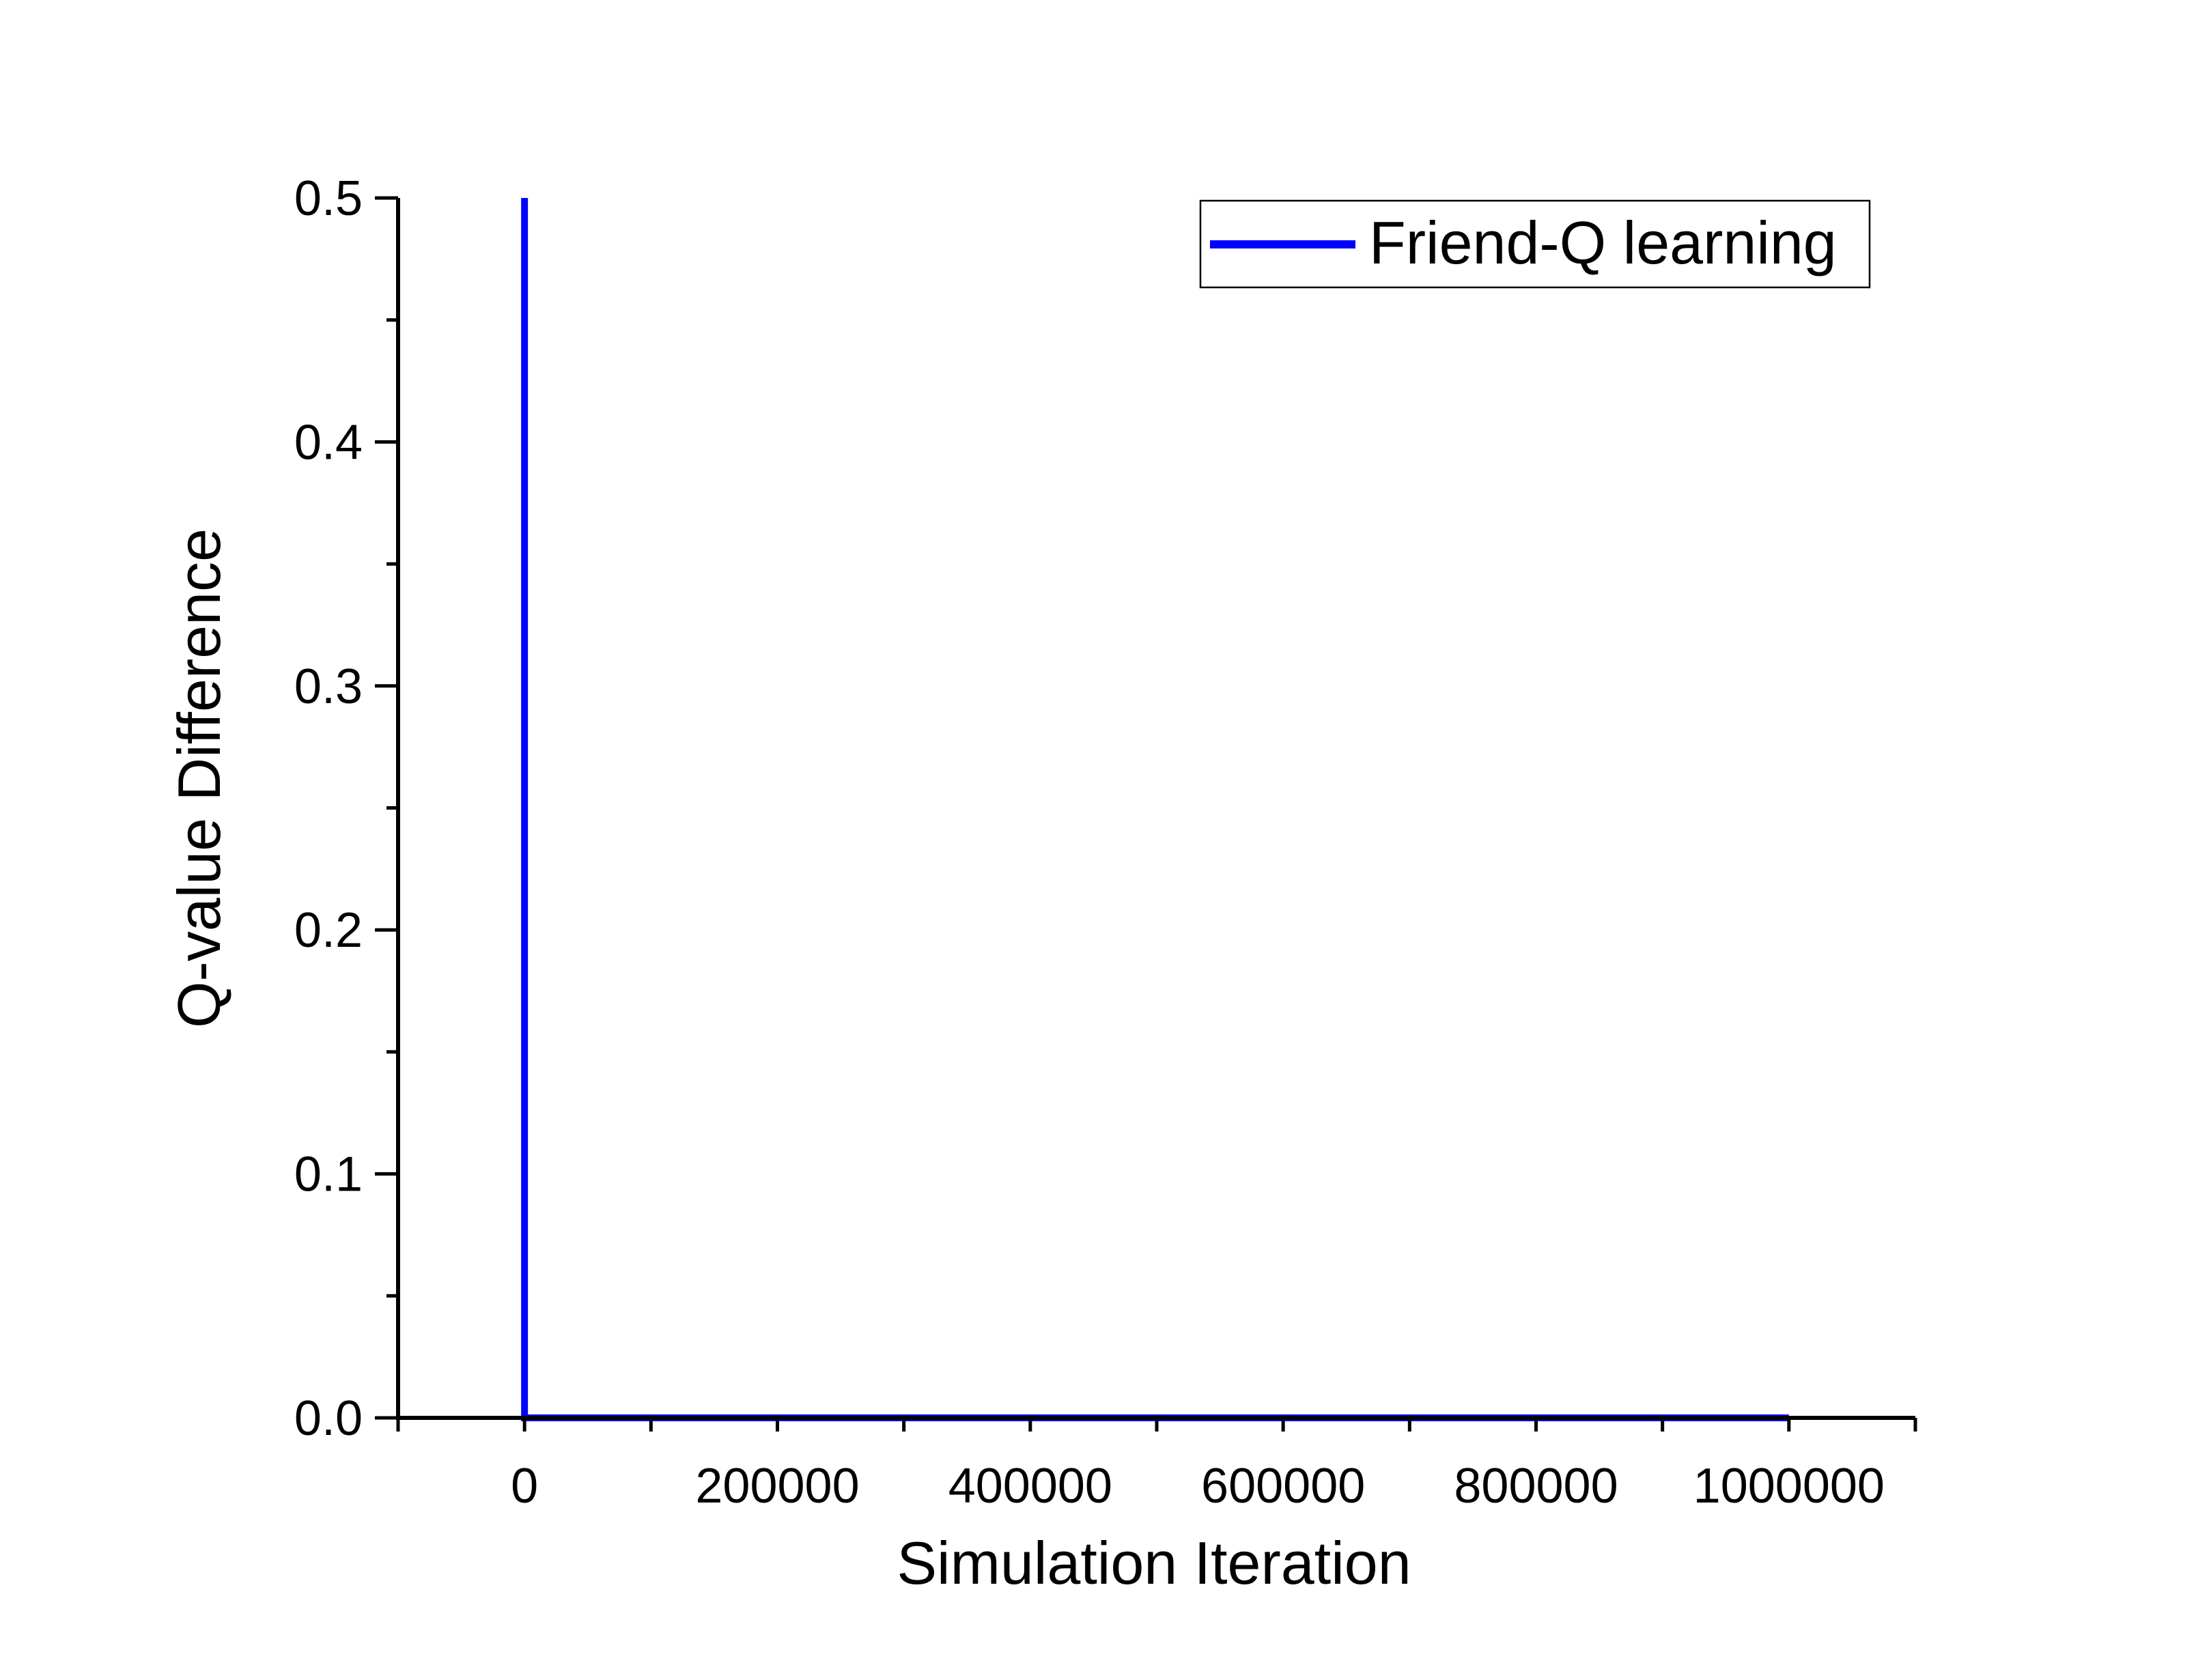  I want to click on y-tick-label: 0.1, so click(328, 1175).